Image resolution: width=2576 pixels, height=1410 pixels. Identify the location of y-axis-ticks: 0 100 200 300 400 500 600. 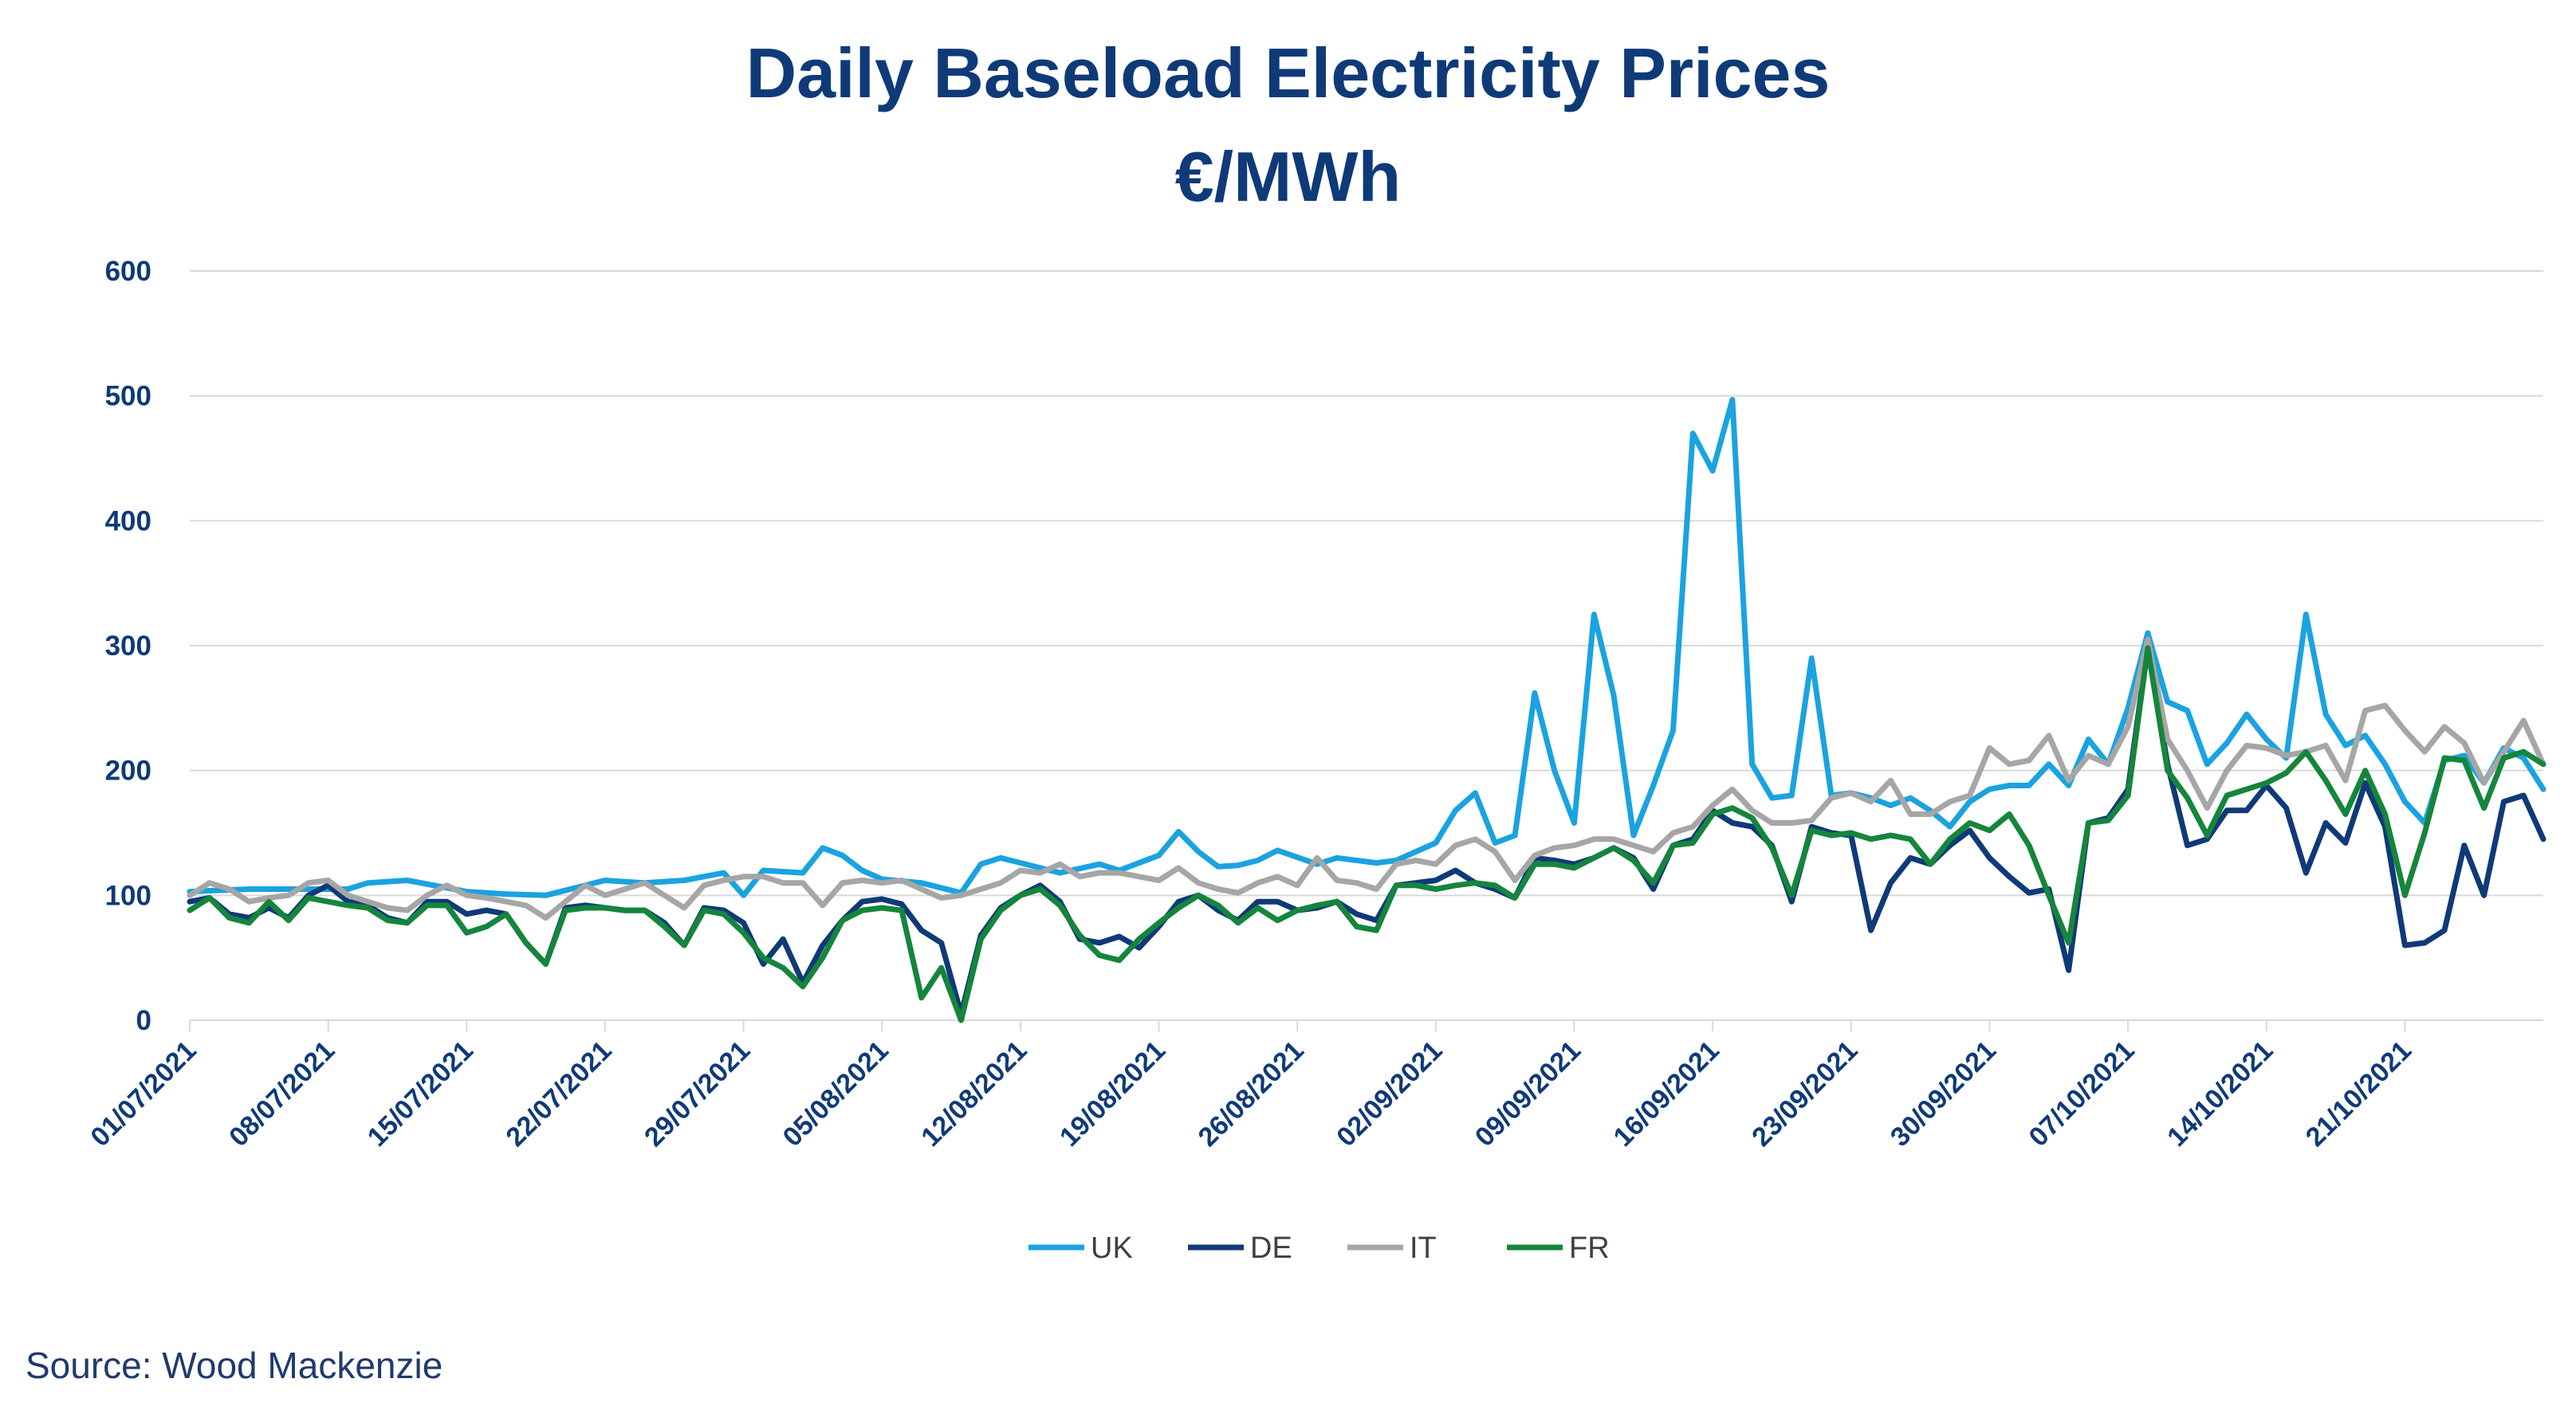
(128, 646).